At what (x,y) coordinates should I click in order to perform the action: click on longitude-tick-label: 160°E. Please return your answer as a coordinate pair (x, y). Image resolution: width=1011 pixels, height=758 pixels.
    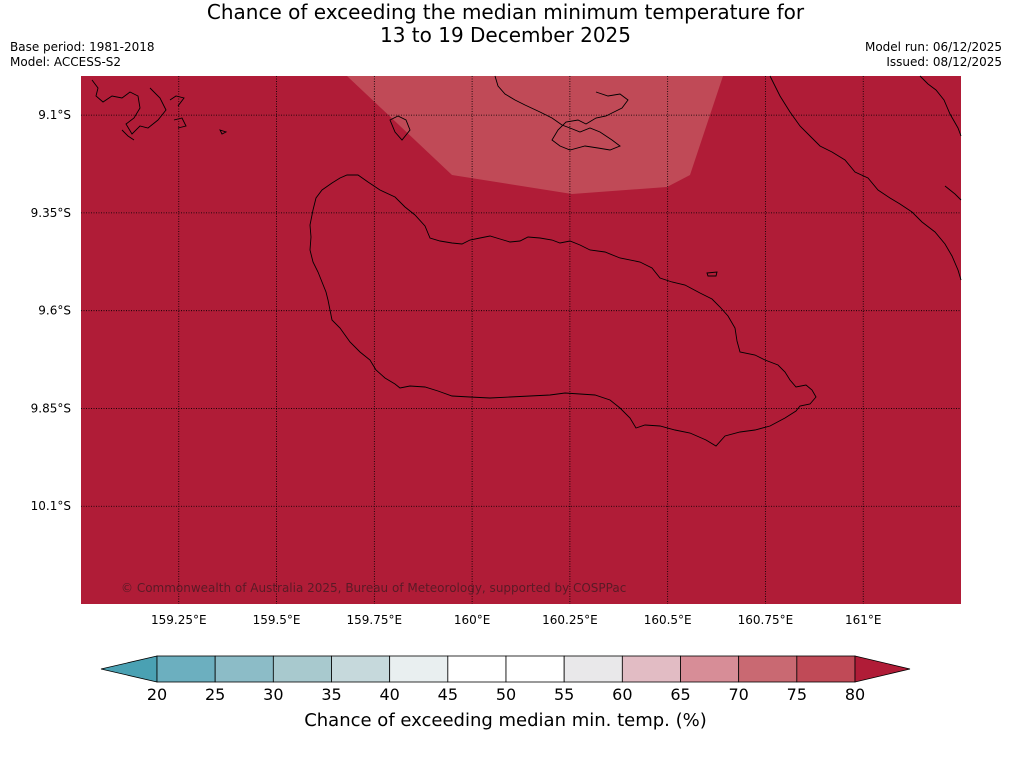
    Looking at the image, I should click on (472, 620).